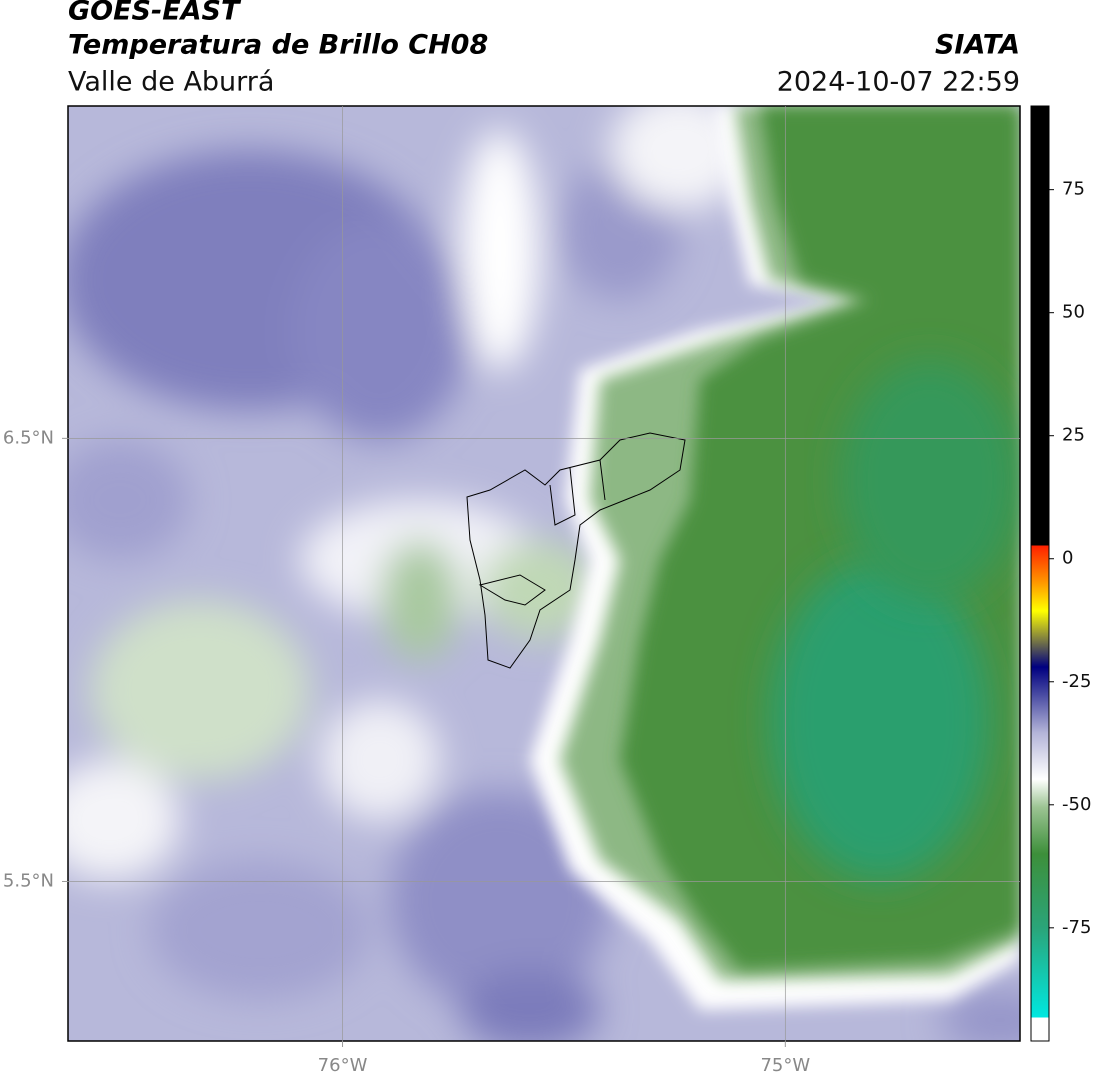  Describe the element at coordinates (1076, 681) in the screenshot. I see `colorbar-tick-label: -25` at that location.